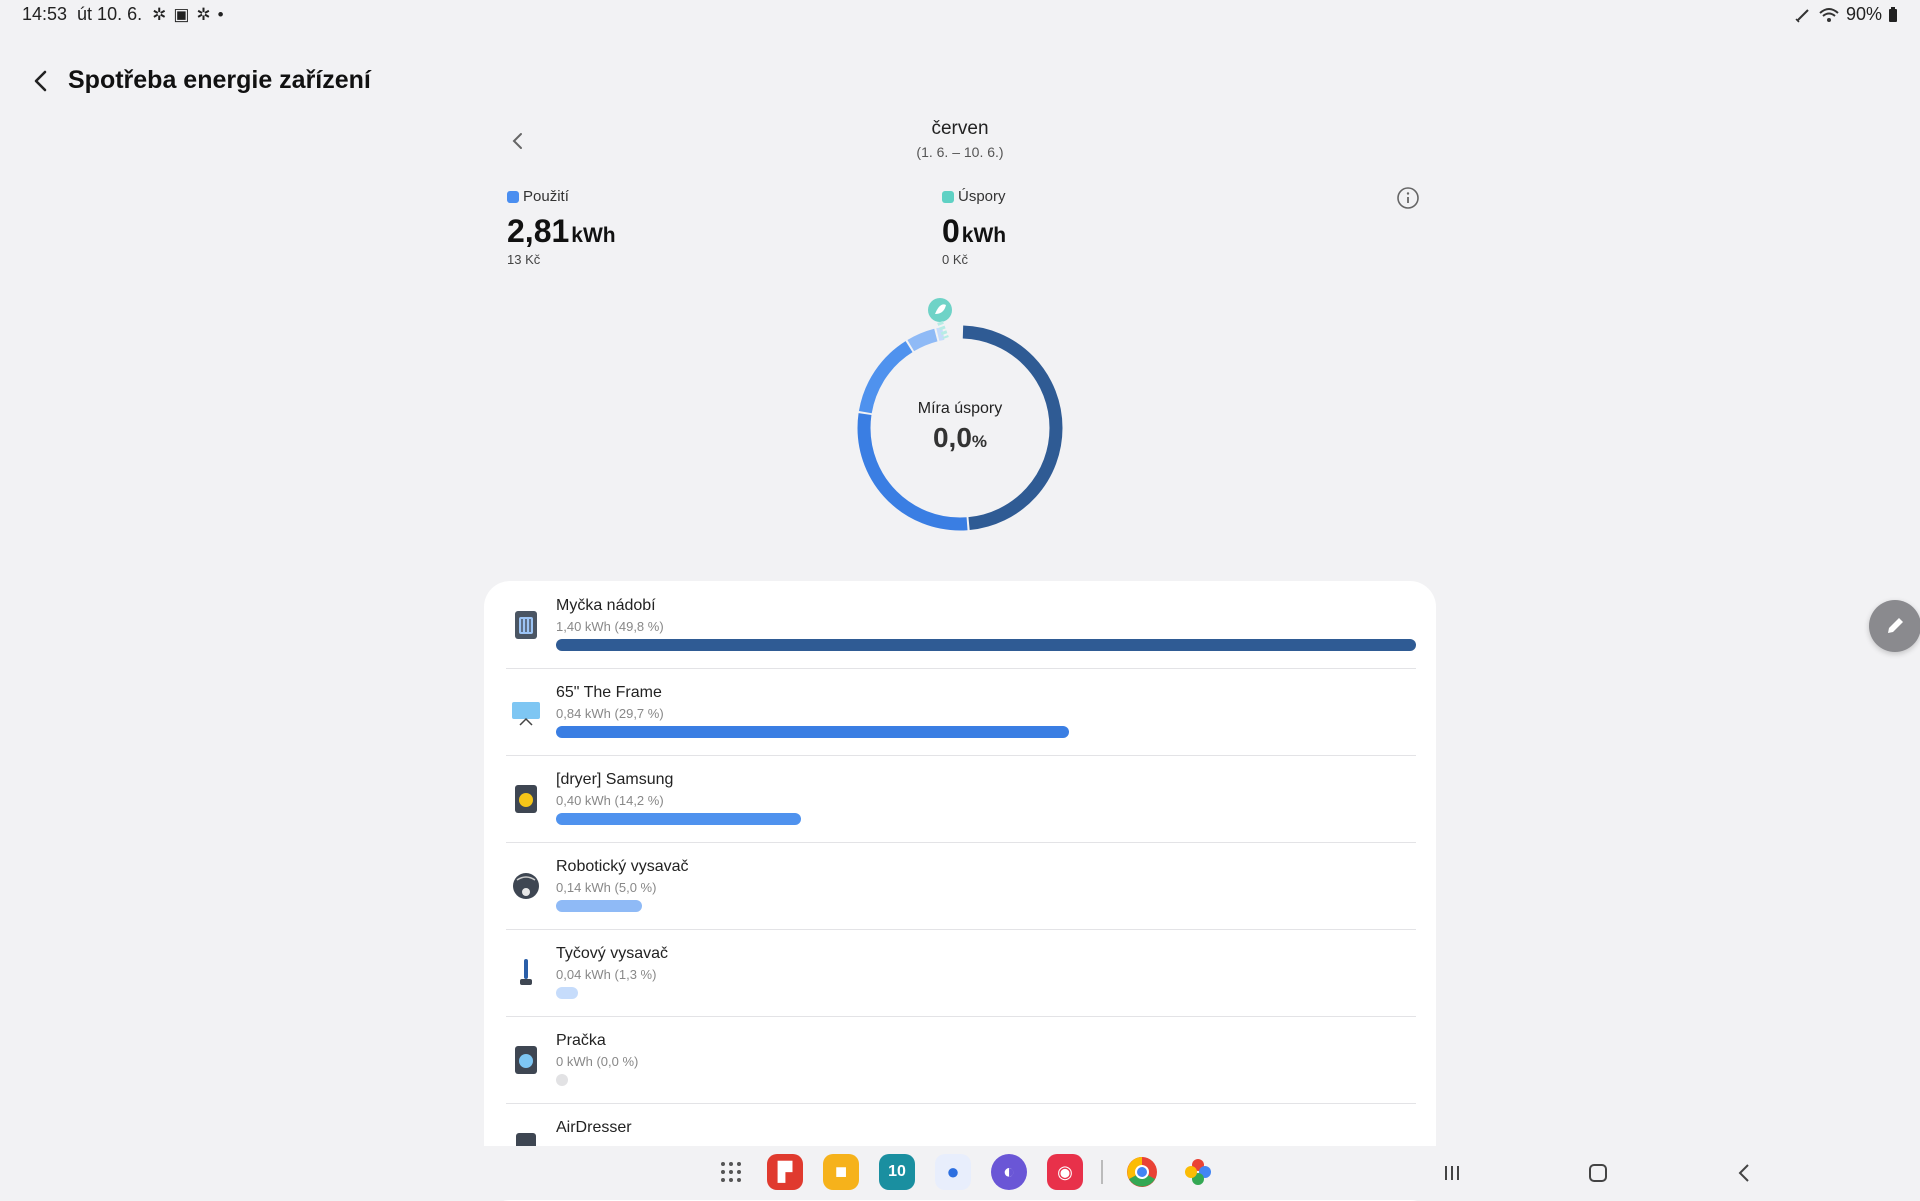  Describe the element at coordinates (1009, 1172) in the screenshot. I see `internet-icon: ◐` at that location.